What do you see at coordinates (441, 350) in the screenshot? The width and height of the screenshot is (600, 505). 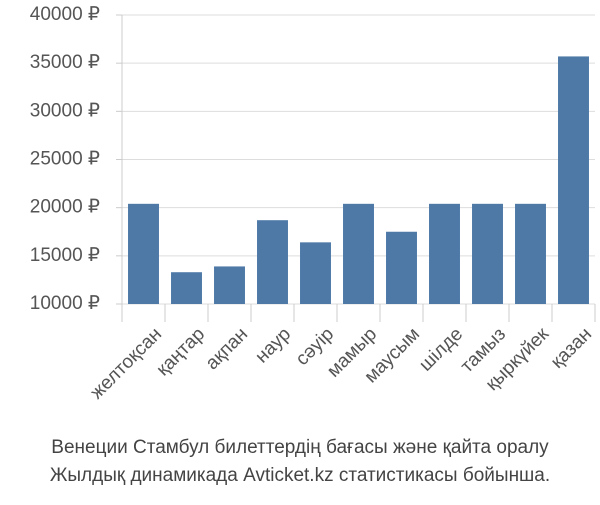 I see `x-tick-label: шілде` at bounding box center [441, 350].